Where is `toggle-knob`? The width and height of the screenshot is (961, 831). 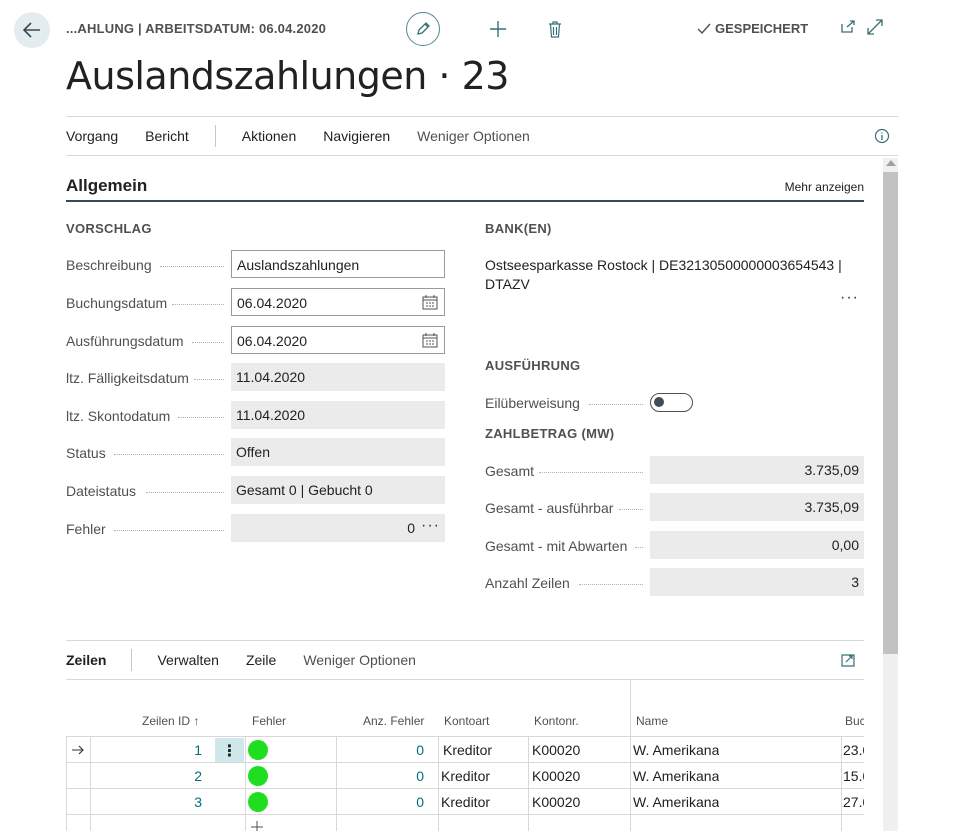 toggle-knob is located at coordinates (659, 402).